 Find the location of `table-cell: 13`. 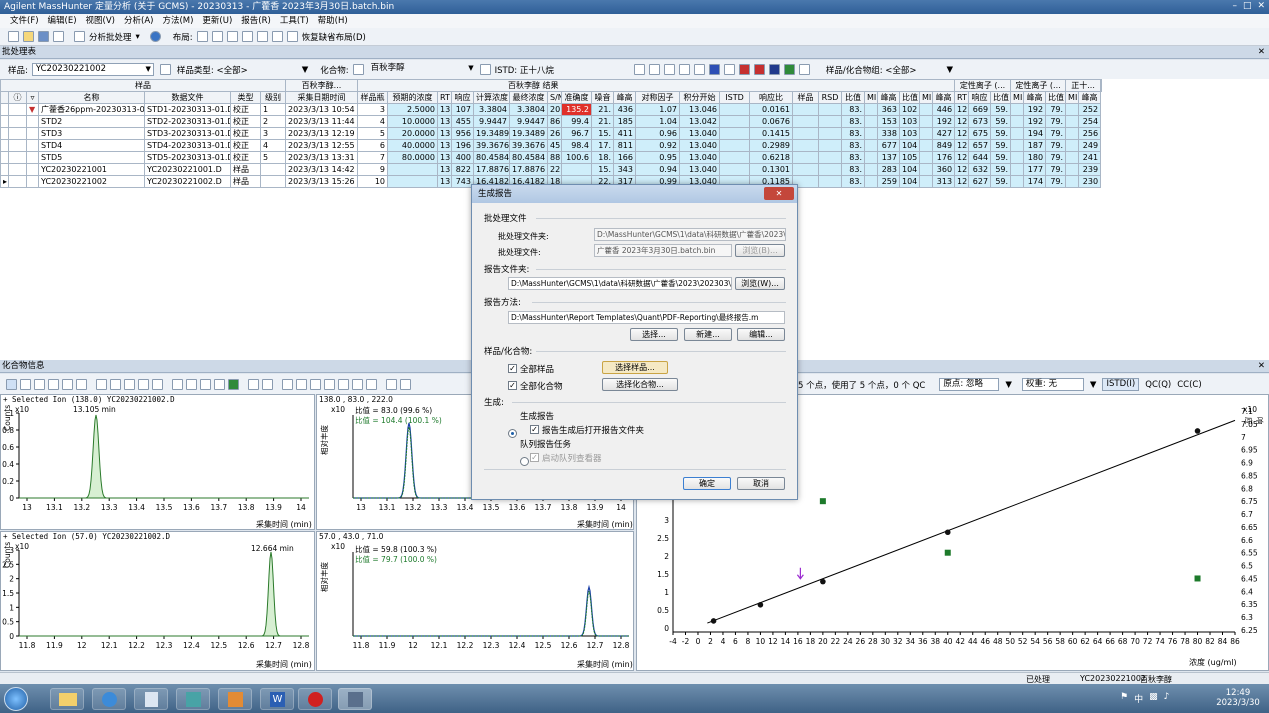

table-cell: 13 is located at coordinates (444, 169).